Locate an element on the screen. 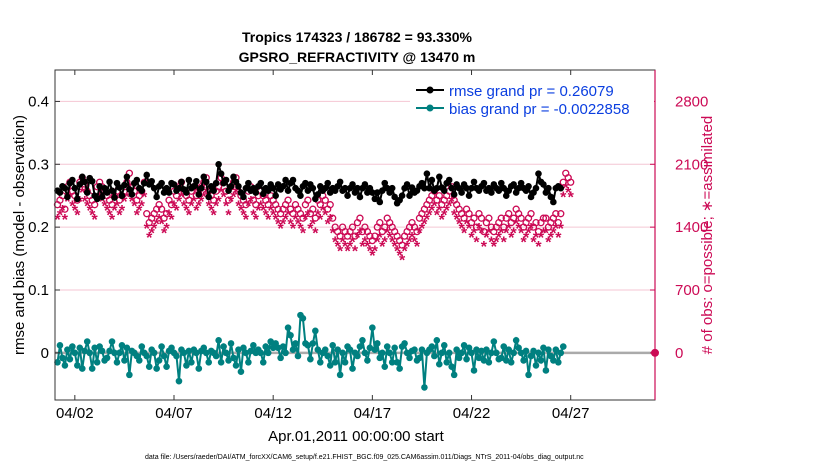  rmse-series is located at coordinates (309, 183).